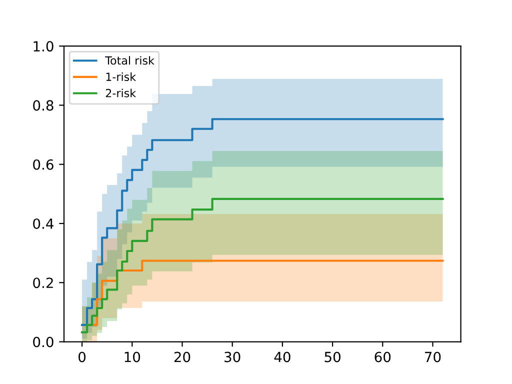  I want to click on x-tick-label: 30, so click(232, 357).